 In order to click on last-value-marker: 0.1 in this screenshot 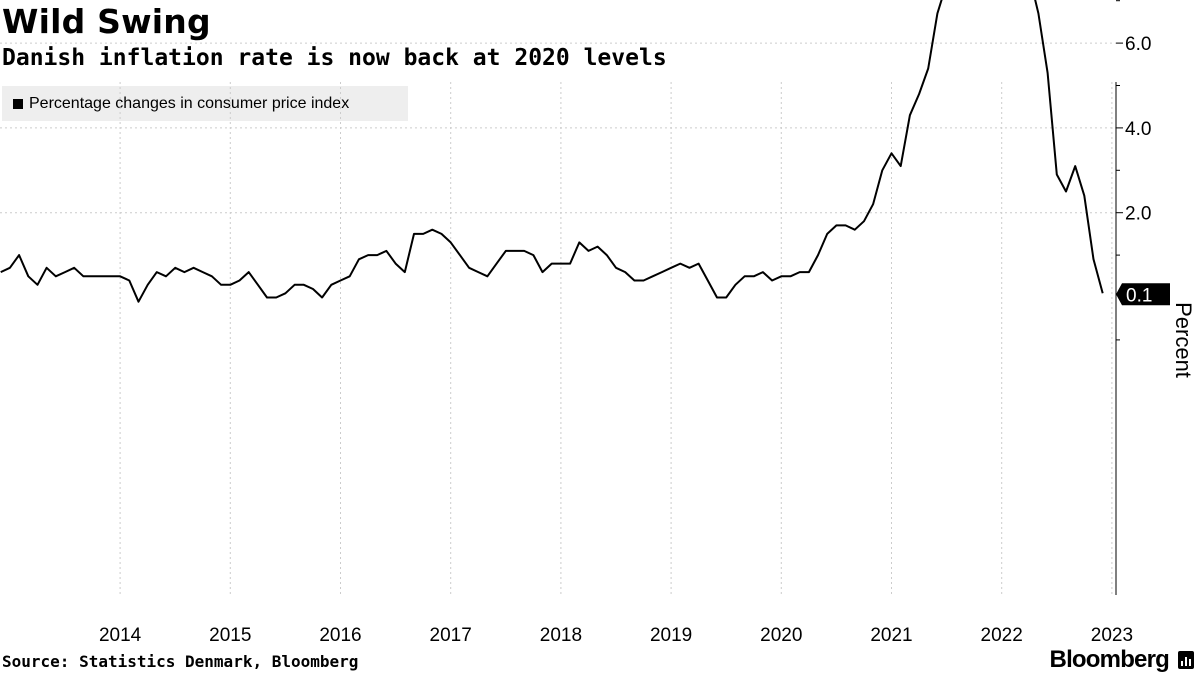, I will do `click(1143, 294)`.